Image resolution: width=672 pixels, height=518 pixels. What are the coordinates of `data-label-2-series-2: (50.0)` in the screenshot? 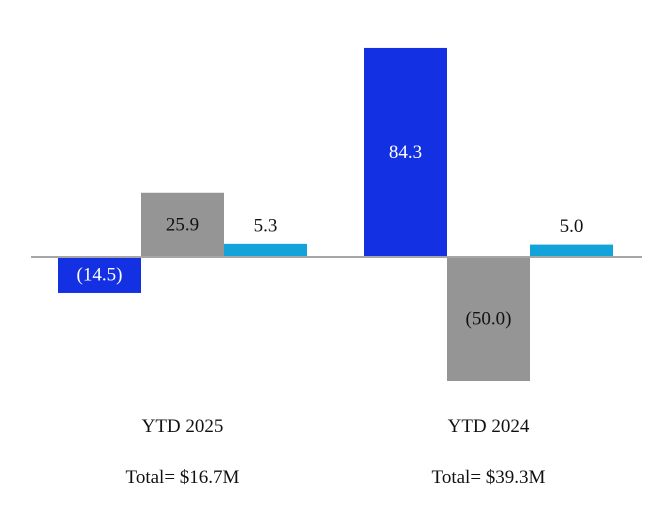 It's located at (489, 319).